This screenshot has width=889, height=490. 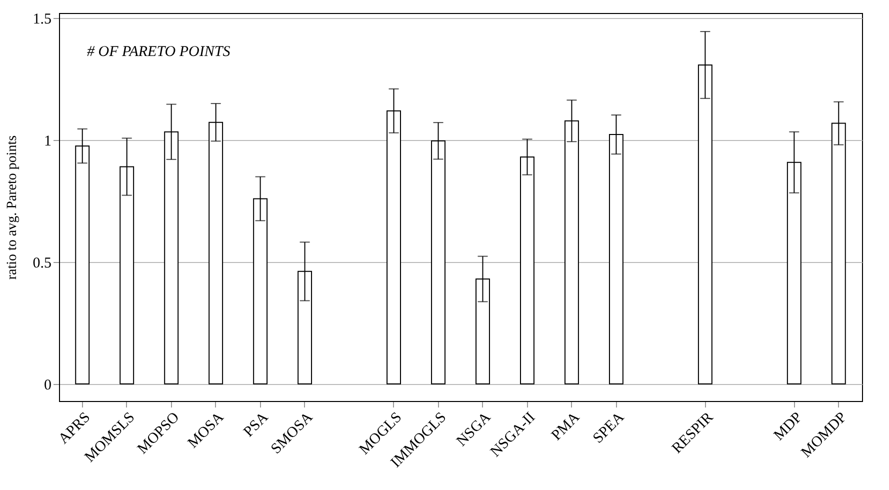 I want to click on annotation: # OF PARETO POINTS, so click(x=159, y=52).